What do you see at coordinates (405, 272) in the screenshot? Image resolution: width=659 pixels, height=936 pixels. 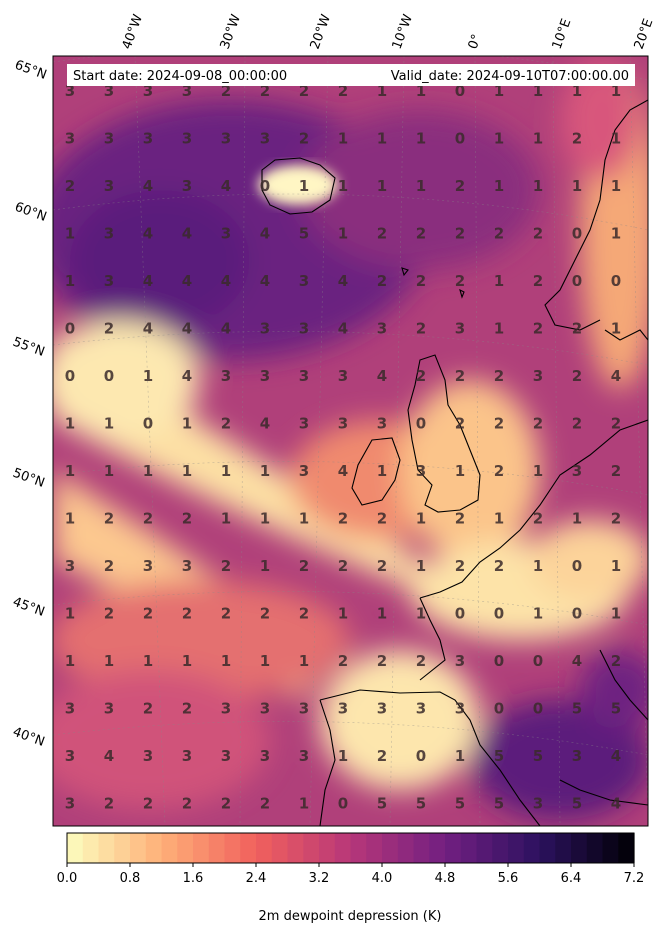 I see `coast-faroe` at bounding box center [405, 272].